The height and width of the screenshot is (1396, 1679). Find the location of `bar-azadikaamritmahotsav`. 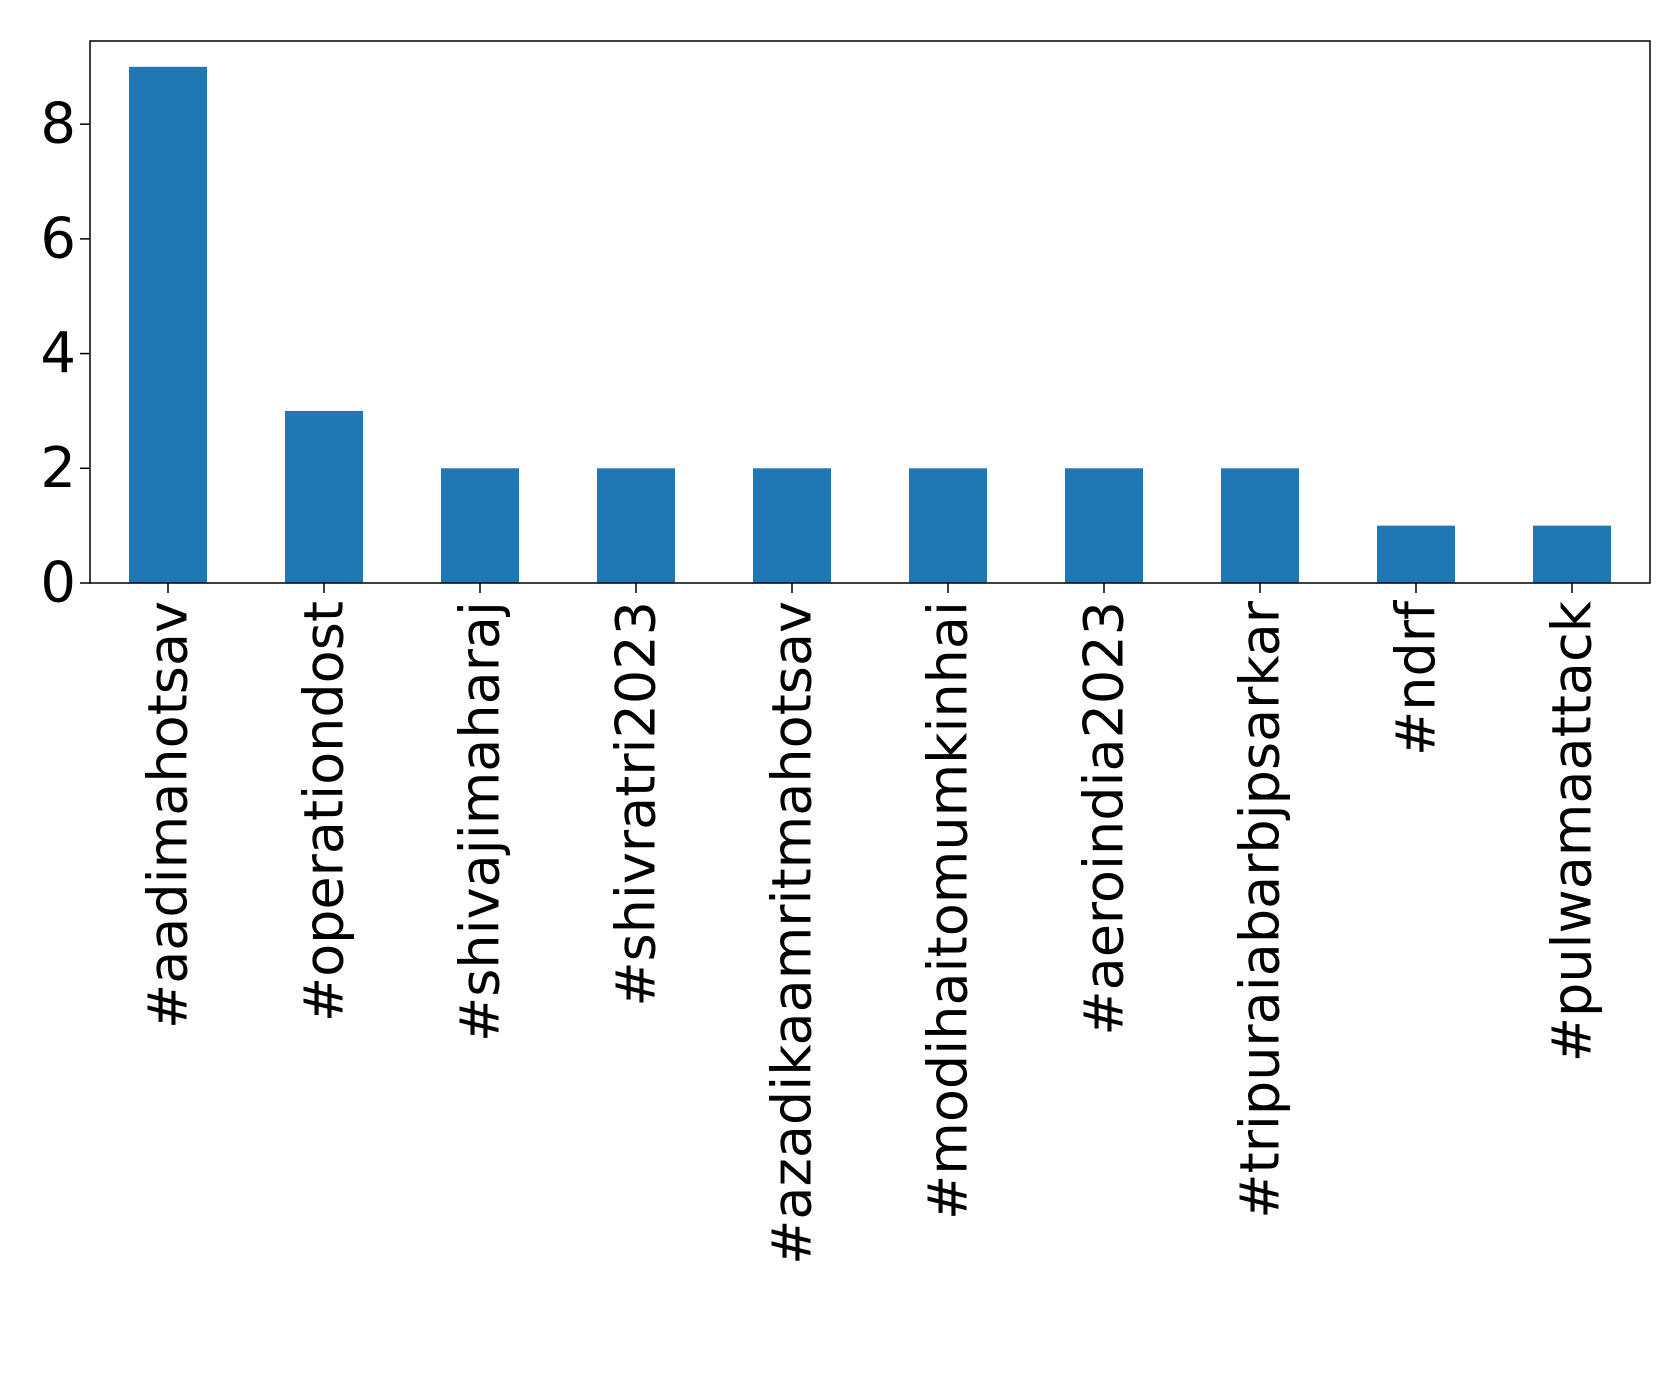

bar-azadikaamritmahotsav is located at coordinates (792, 525).